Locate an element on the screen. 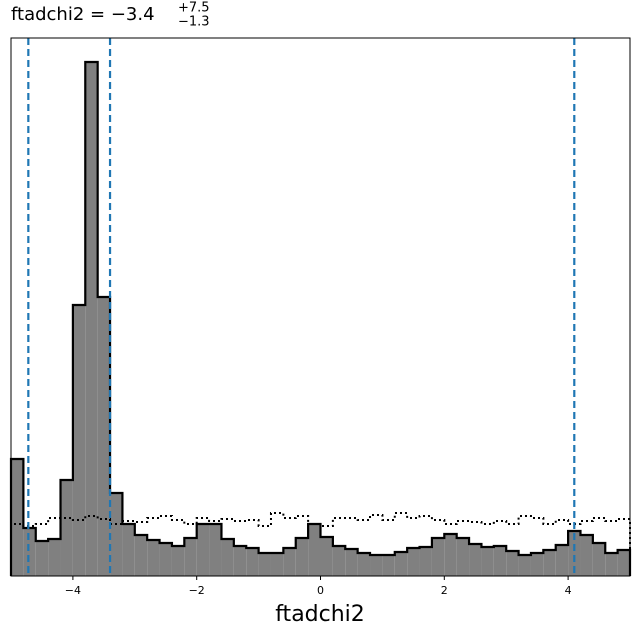 The width and height of the screenshot is (640, 643). title-subscript: −1.3 is located at coordinates (194, 22).